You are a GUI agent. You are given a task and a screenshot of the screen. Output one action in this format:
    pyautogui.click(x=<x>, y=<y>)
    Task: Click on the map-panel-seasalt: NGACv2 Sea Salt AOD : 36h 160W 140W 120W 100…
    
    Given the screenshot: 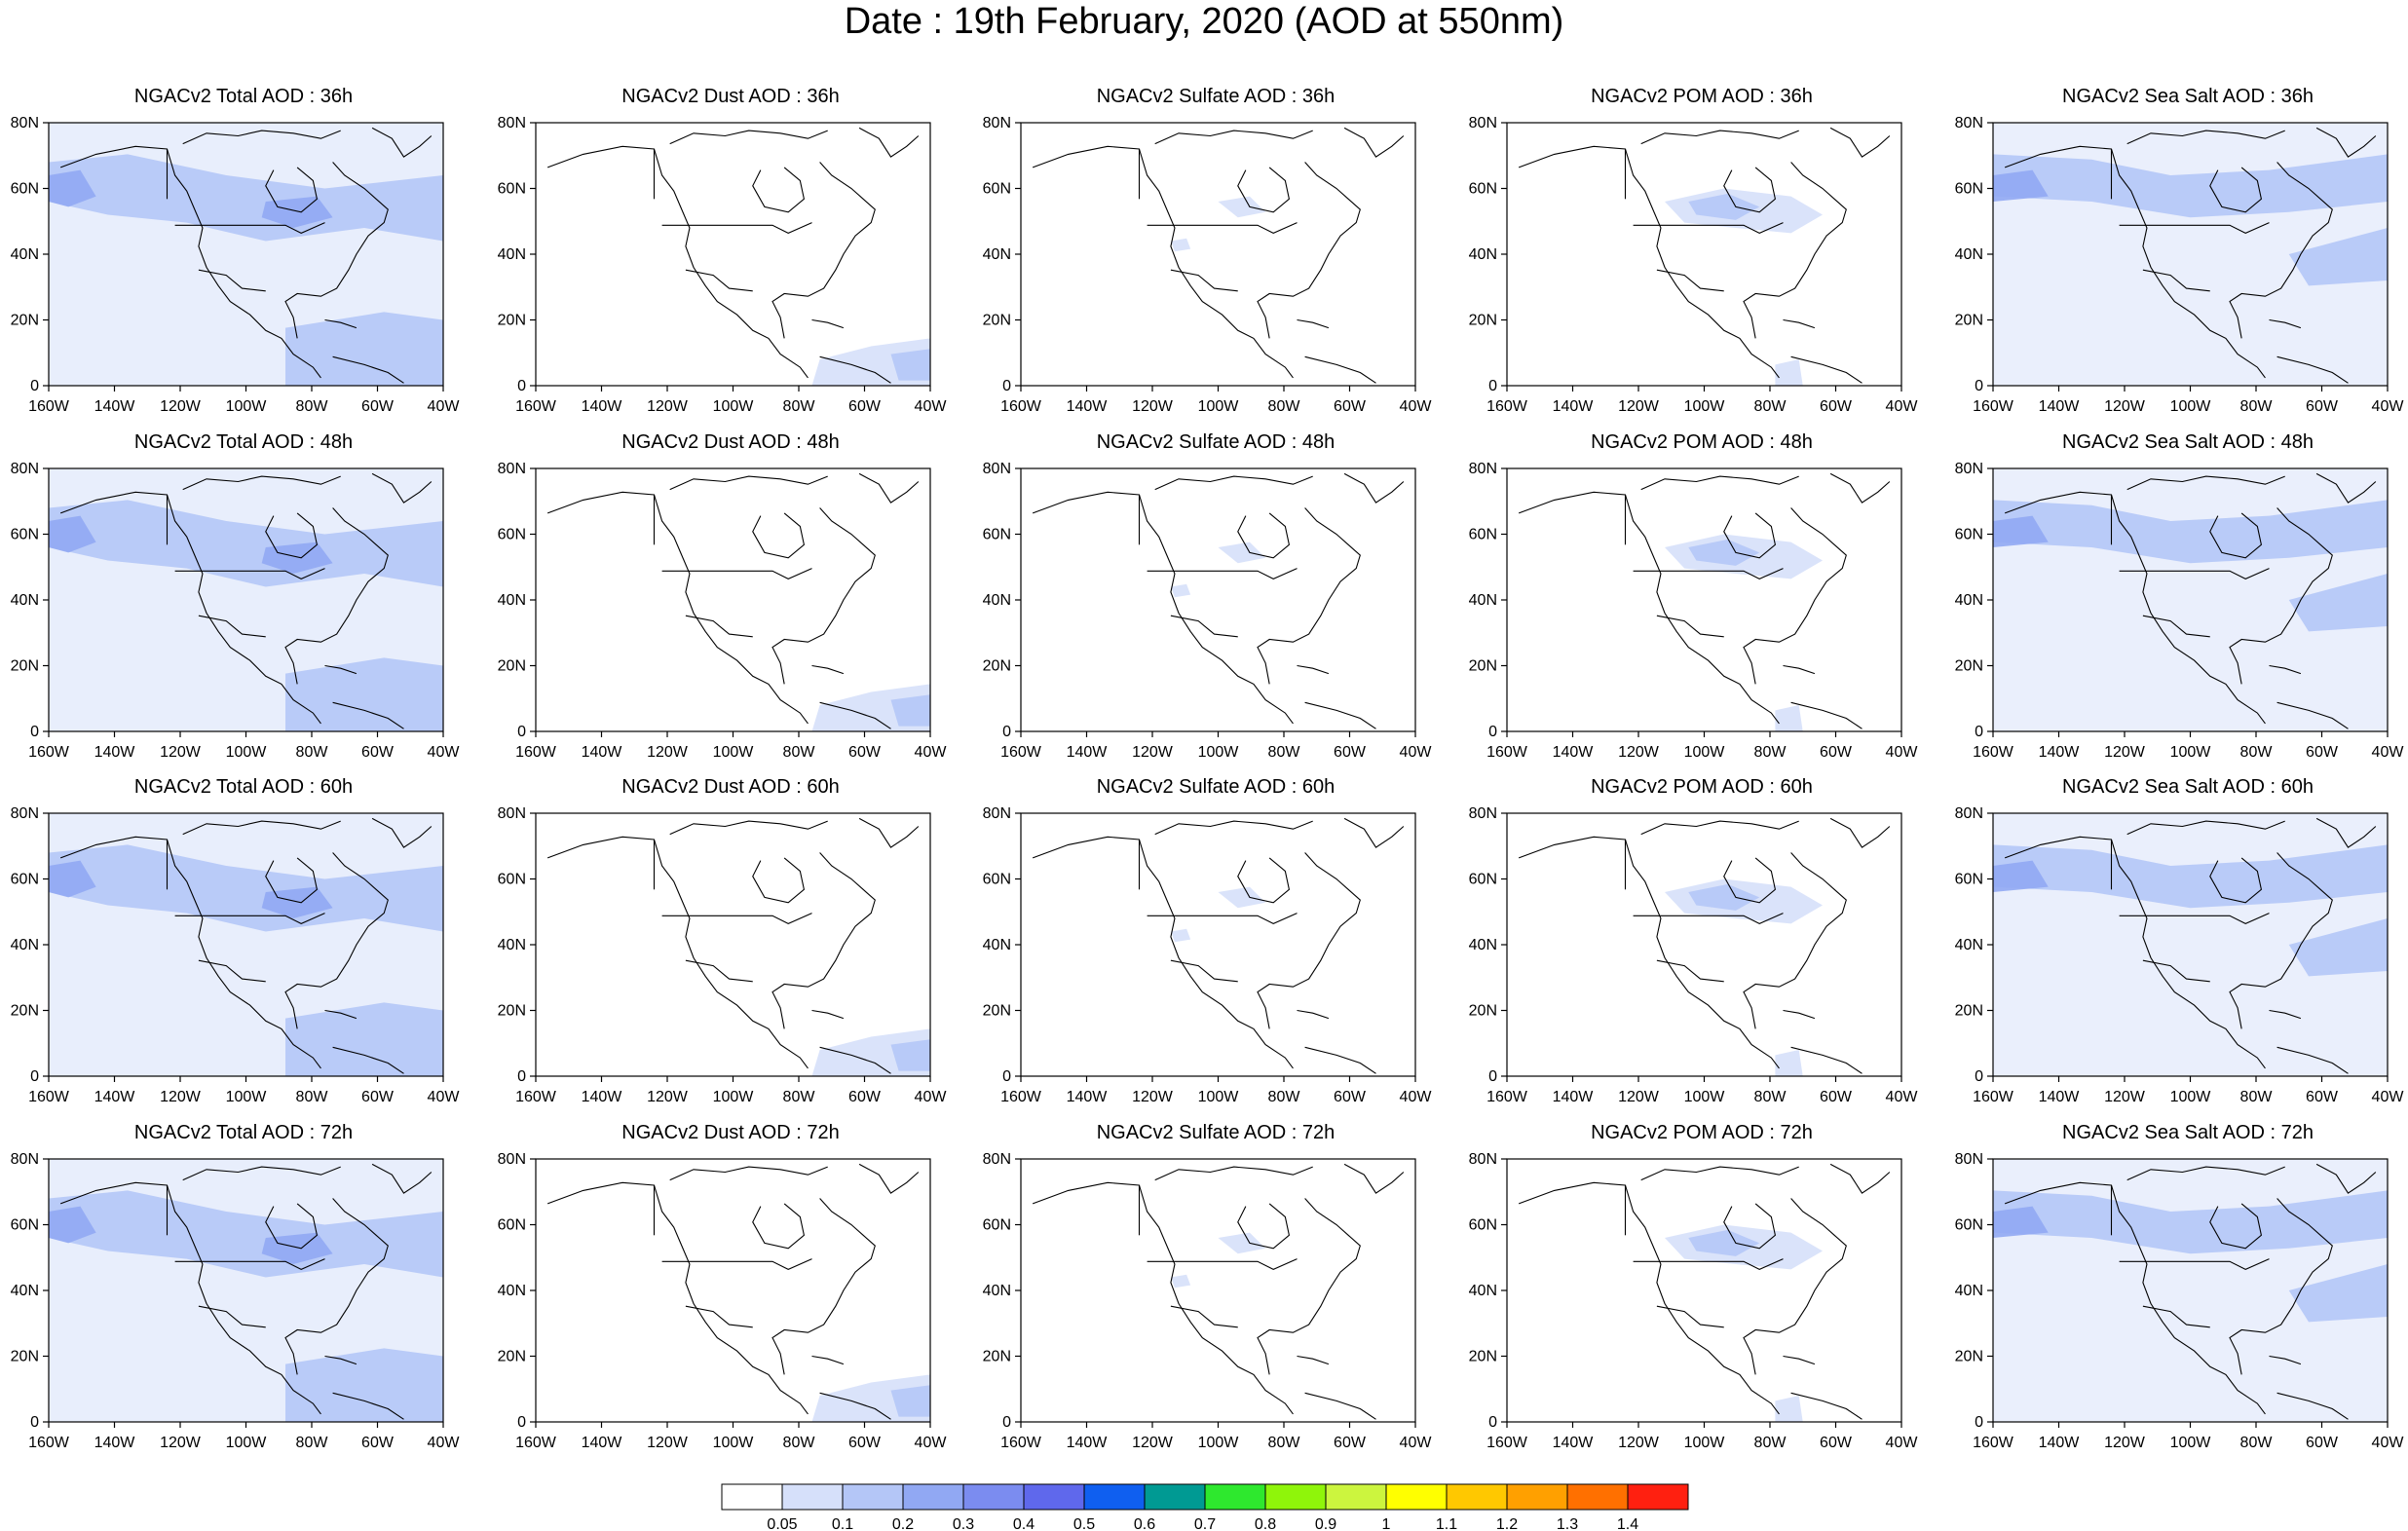 What is the action you would take?
    pyautogui.click(x=2176, y=244)
    